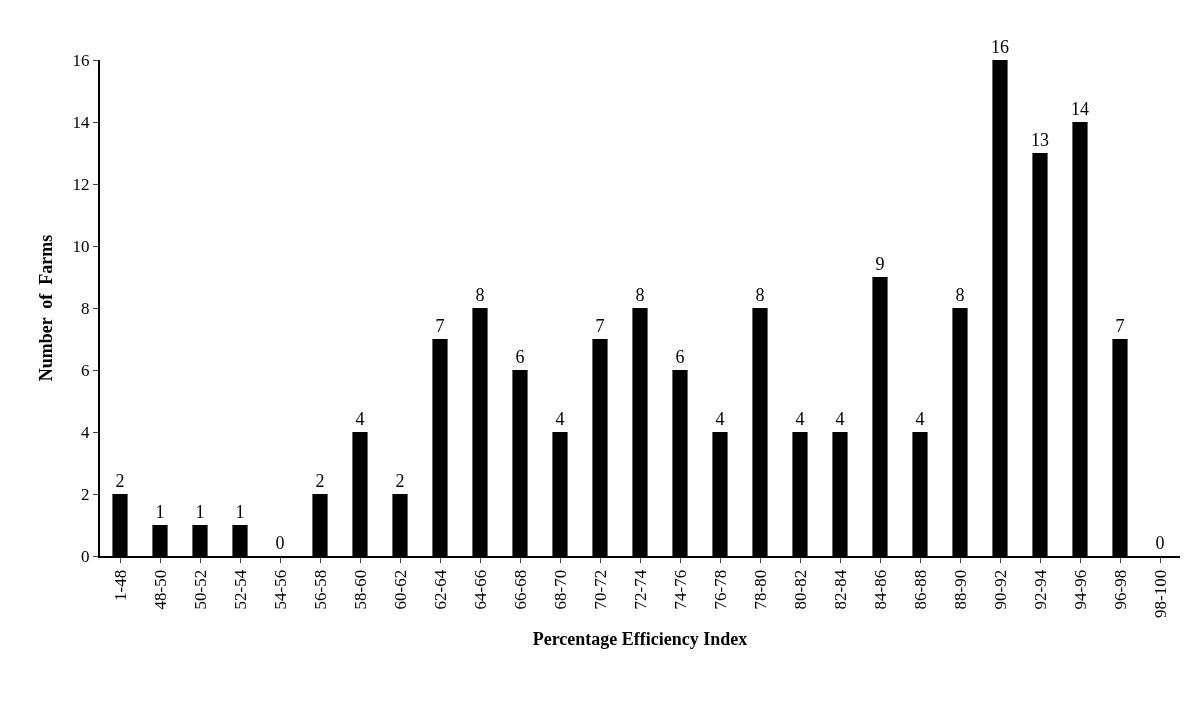 The height and width of the screenshot is (706, 1200). Describe the element at coordinates (81, 246) in the screenshot. I see `y-tick-label: 10` at that location.